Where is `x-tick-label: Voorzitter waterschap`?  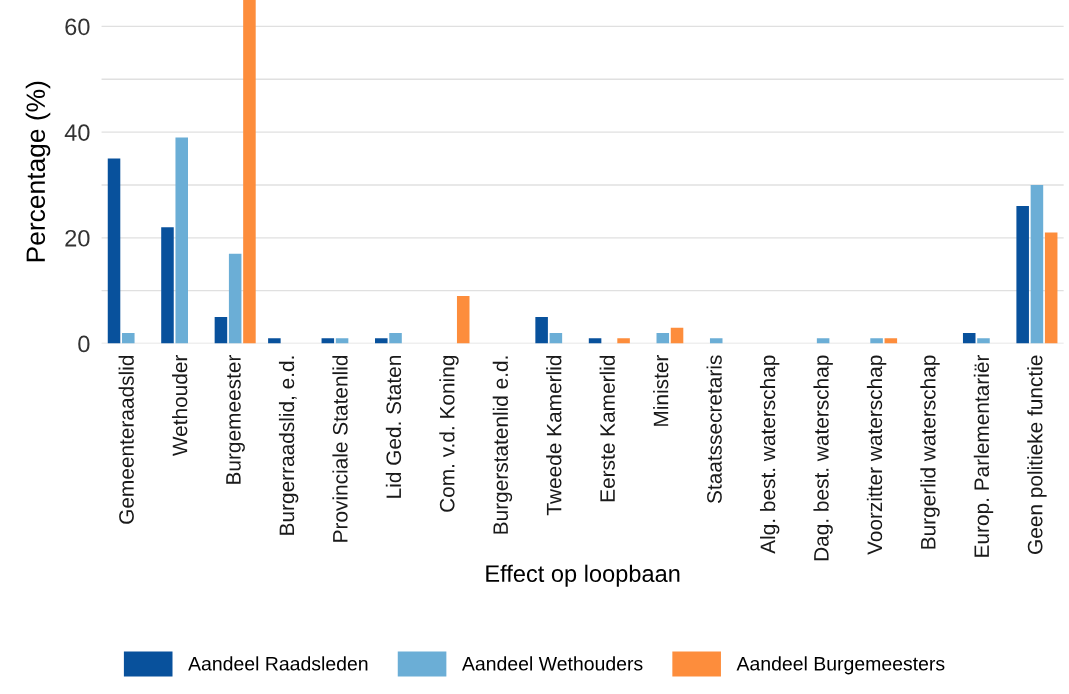
x-tick-label: Voorzitter waterschap is located at coordinates (876, 455).